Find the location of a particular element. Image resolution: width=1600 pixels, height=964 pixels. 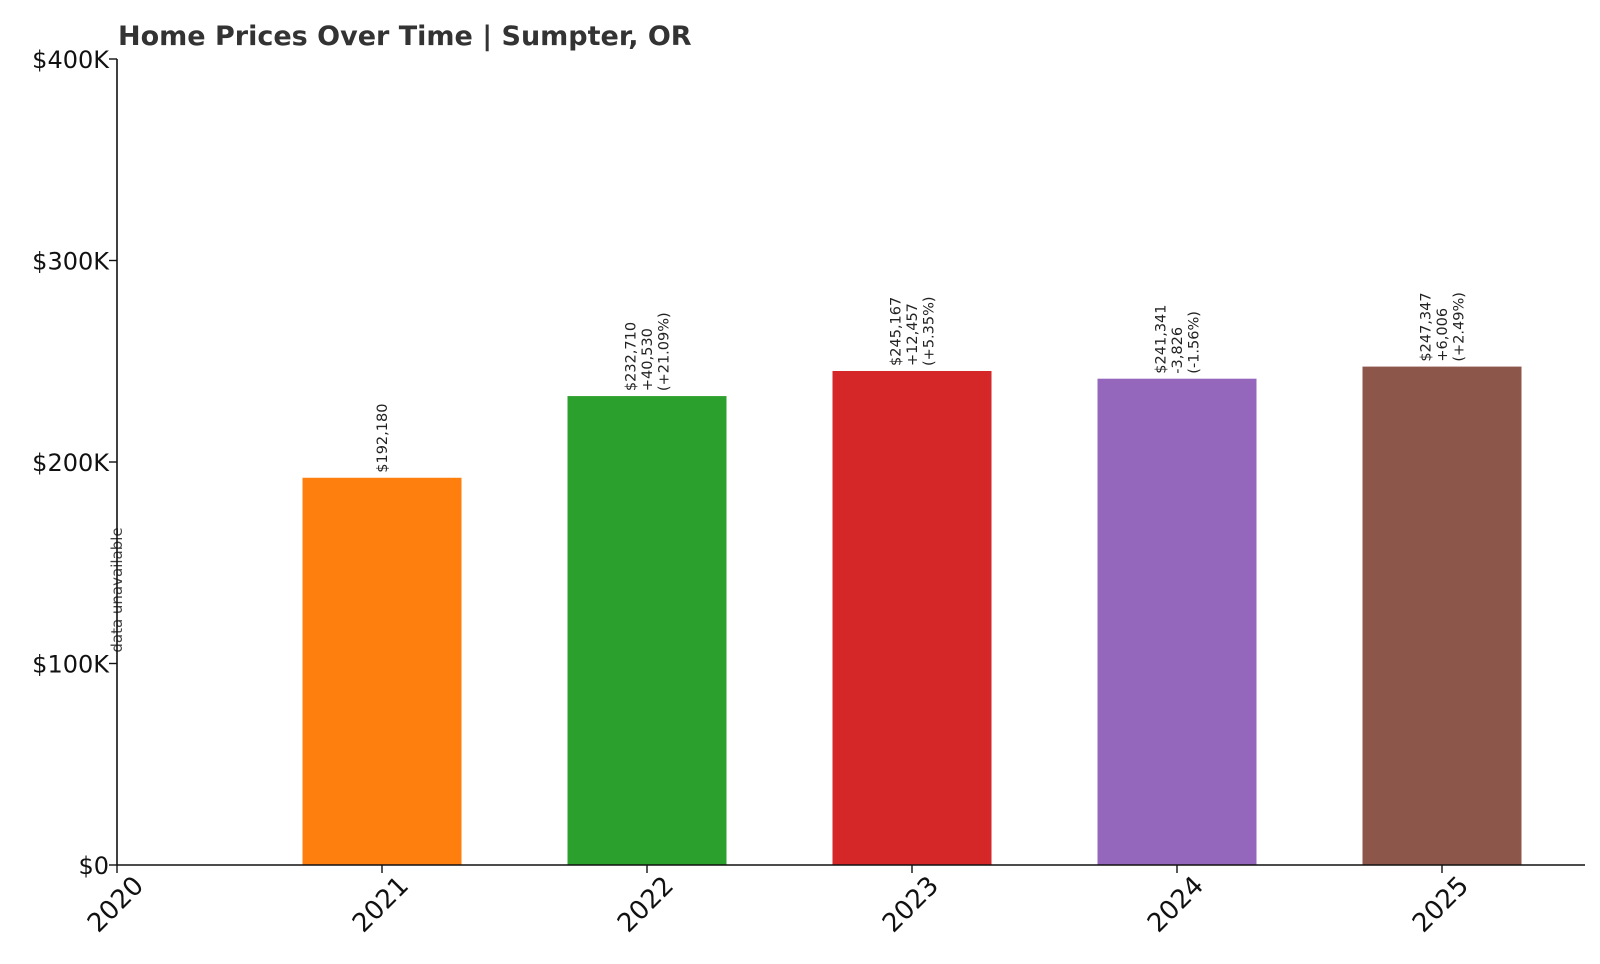

data-label-2024-line-1: $241,341 is located at coordinates (1162, 339).